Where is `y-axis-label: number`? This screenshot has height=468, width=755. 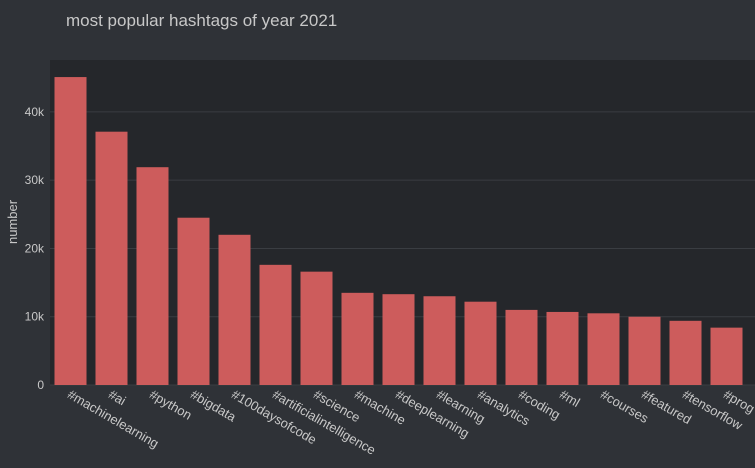
y-axis-label: number is located at coordinates (12, 221).